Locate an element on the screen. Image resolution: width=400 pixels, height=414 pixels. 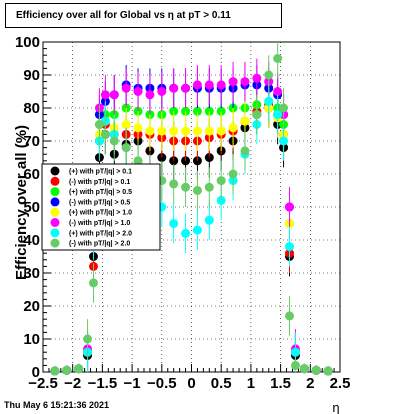
x-tick-label: −0.5 is located at coordinates (162, 383).